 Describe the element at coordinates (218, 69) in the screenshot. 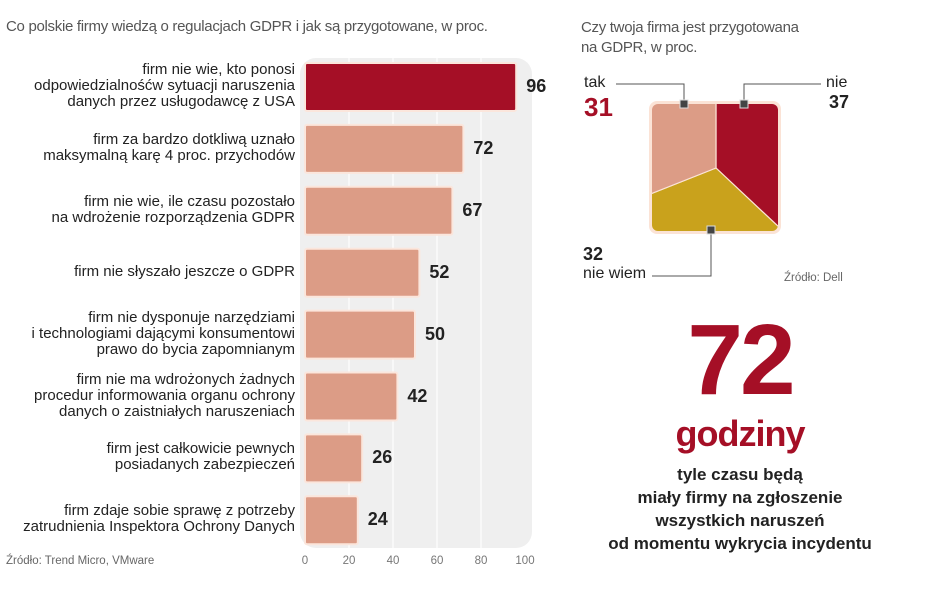

I see `category-label-line: firm nie wie, kto ponosi` at that location.